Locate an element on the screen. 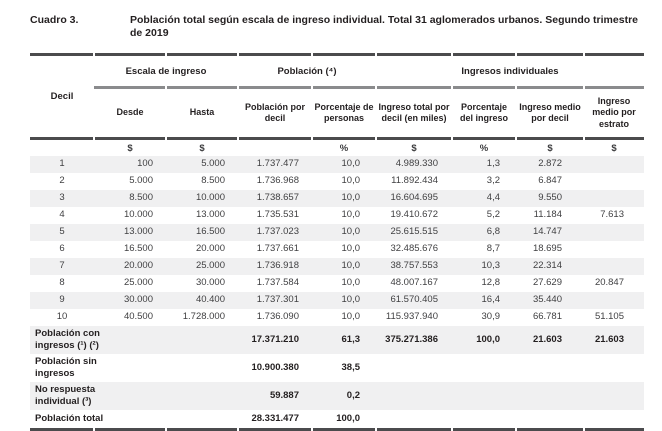  data-cell: 40.400 is located at coordinates (210, 300).